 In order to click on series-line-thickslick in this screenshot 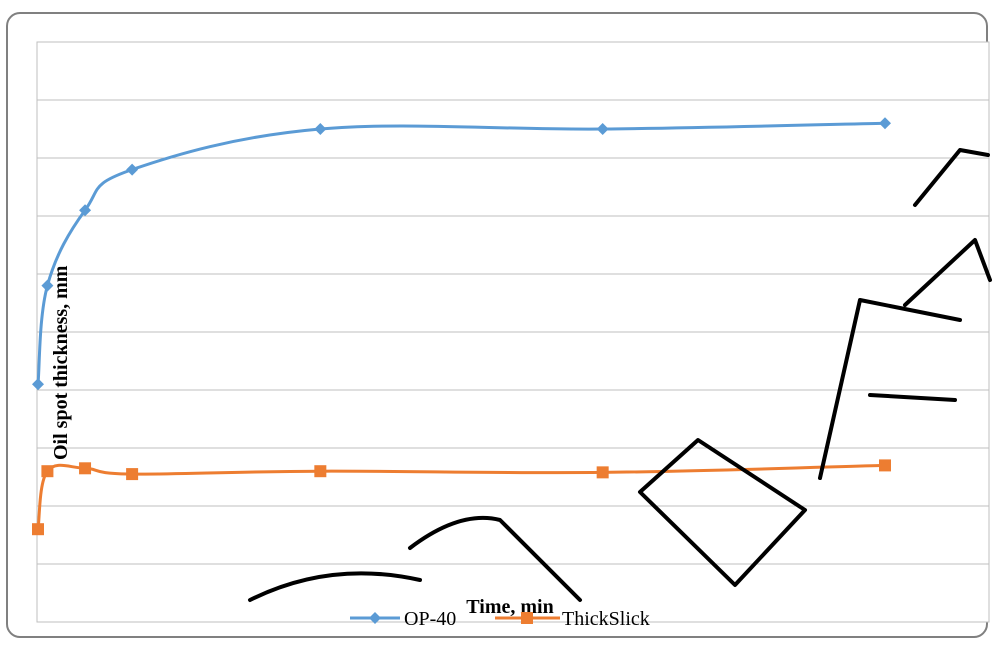, I will do `click(461, 496)`.